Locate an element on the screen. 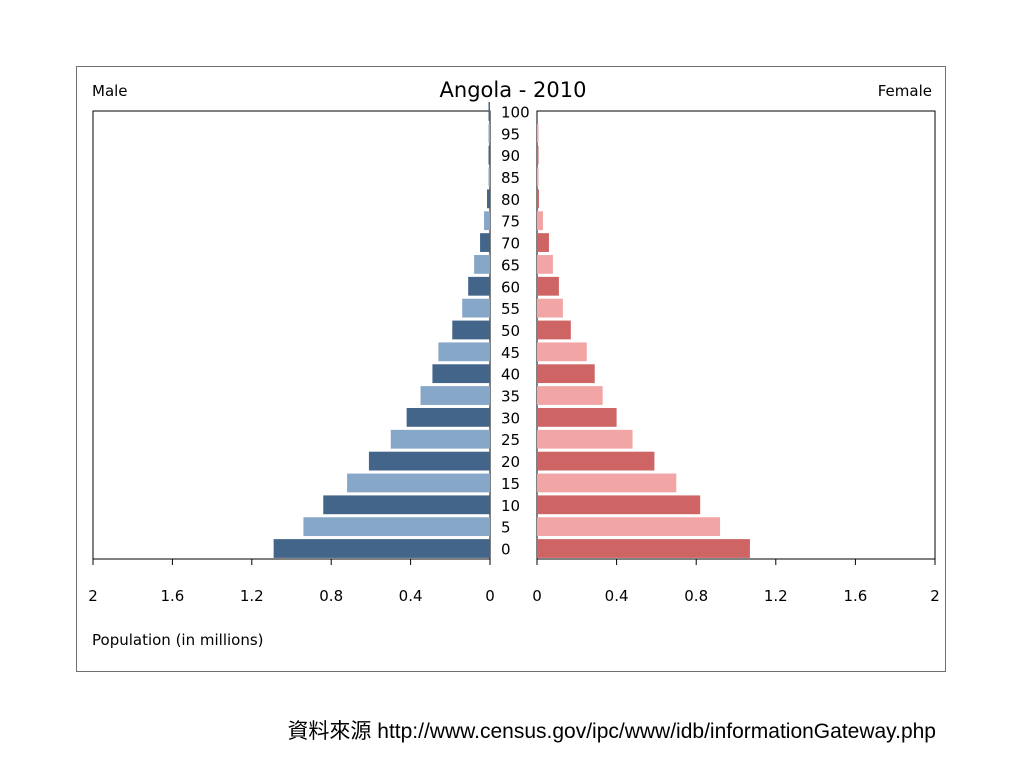 This screenshot has width=1024, height=768. age-label-80: 80 is located at coordinates (510, 200).